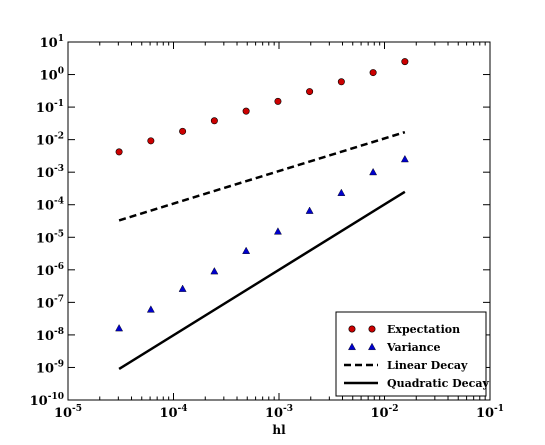 Image resolution: width=545 pixels, height=445 pixels. What do you see at coordinates (50, 367) in the screenshot?
I see `y-tick-label: 10⁻⁹` at bounding box center [50, 367].